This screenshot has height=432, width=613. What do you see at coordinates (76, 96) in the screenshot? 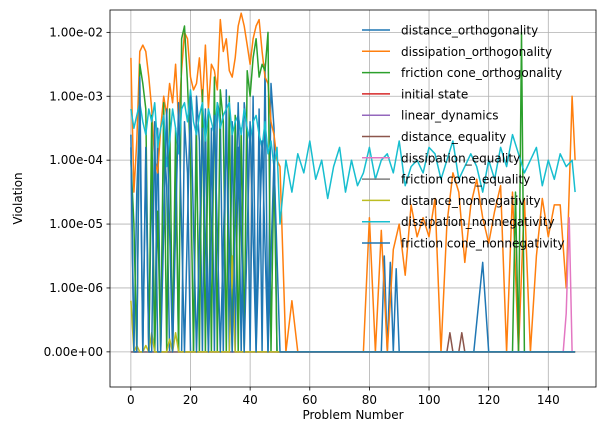
I see `y-tick-label: 1.00e-03` at bounding box center [76, 96].